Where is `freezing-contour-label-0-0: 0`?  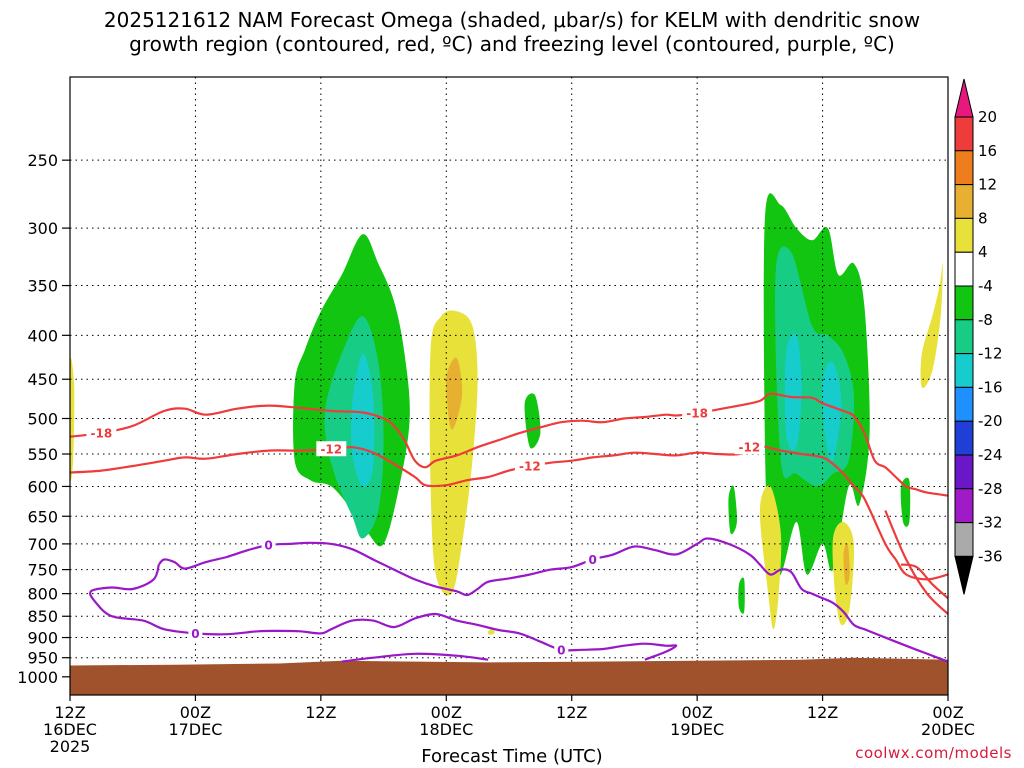 freezing-contour-label-0-0: 0 is located at coordinates (268, 545).